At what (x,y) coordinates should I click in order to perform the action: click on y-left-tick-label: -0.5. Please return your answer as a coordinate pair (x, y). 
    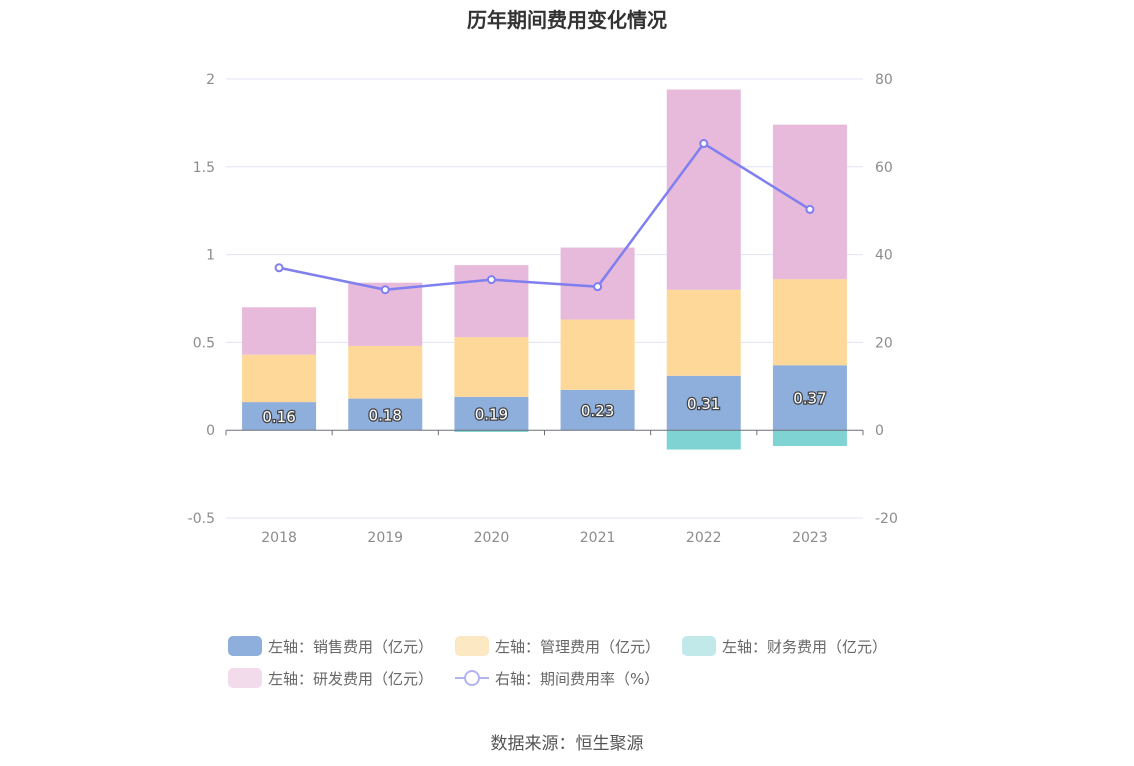
    Looking at the image, I should click on (201, 519).